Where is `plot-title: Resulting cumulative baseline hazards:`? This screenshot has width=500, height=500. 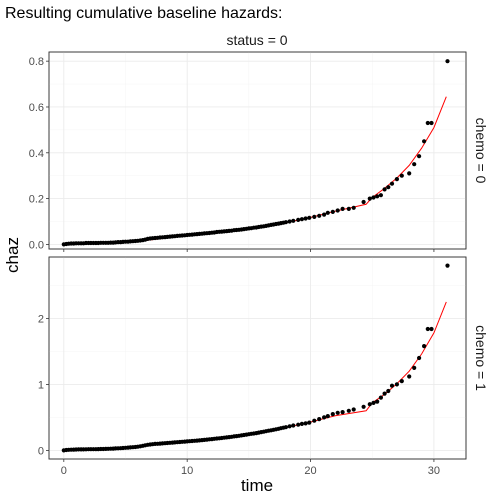
plot-title: Resulting cumulative baseline hazards: is located at coordinates (143, 13).